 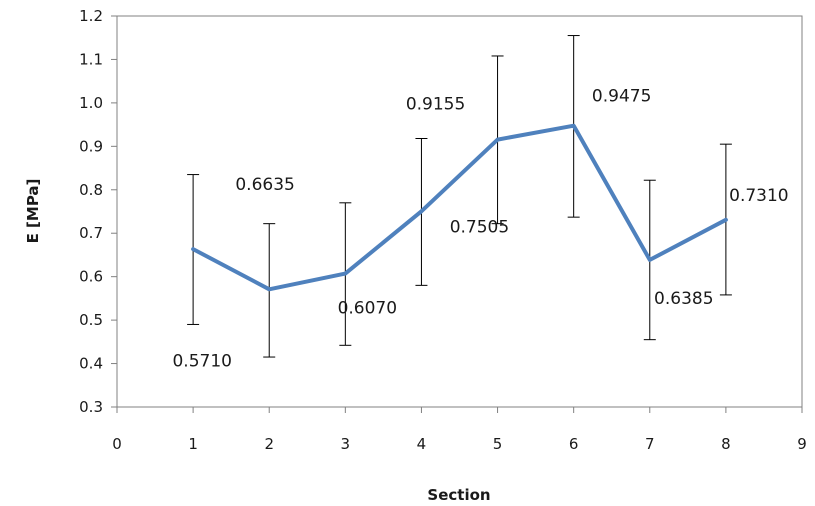 I want to click on y-tick-label: 0.9, so click(x=91, y=146).